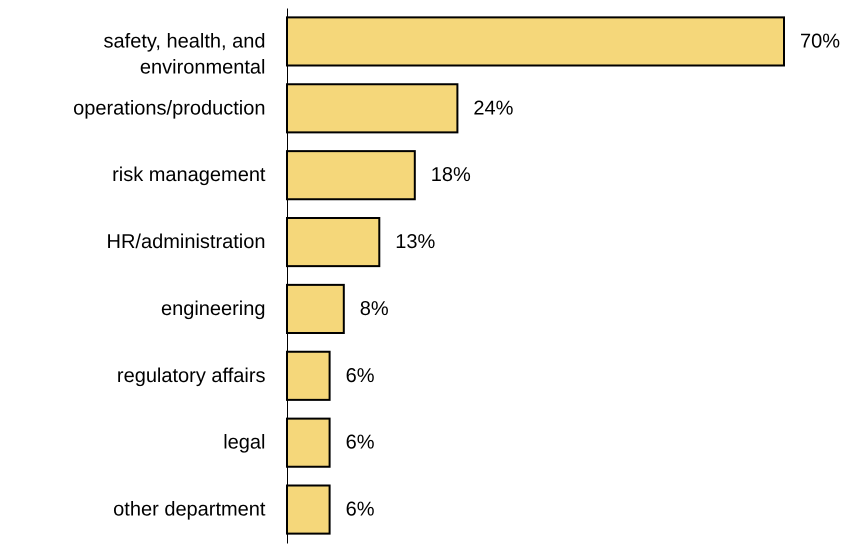  What do you see at coordinates (451, 175) in the screenshot?
I see `data-label: 18%` at bounding box center [451, 175].